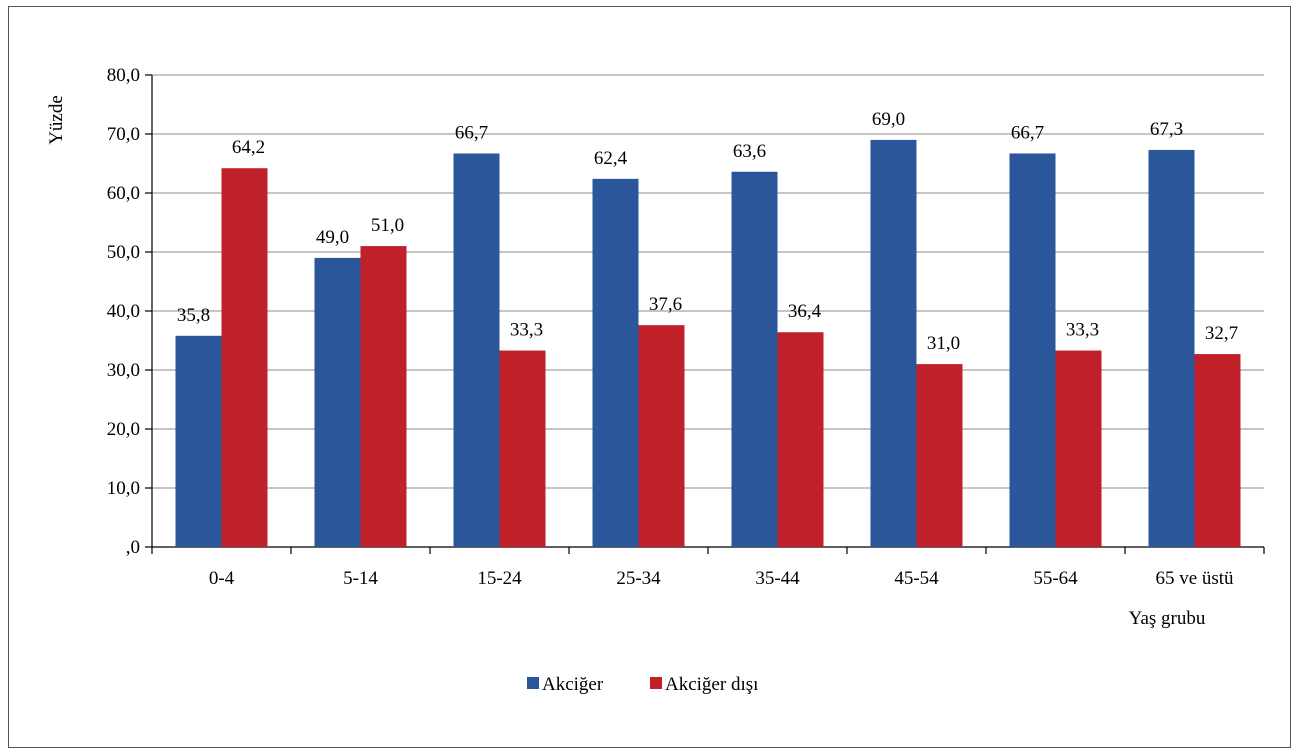 The width and height of the screenshot is (1301, 756). Describe the element at coordinates (360, 578) in the screenshot. I see `x-tick-label: 5-14` at that location.